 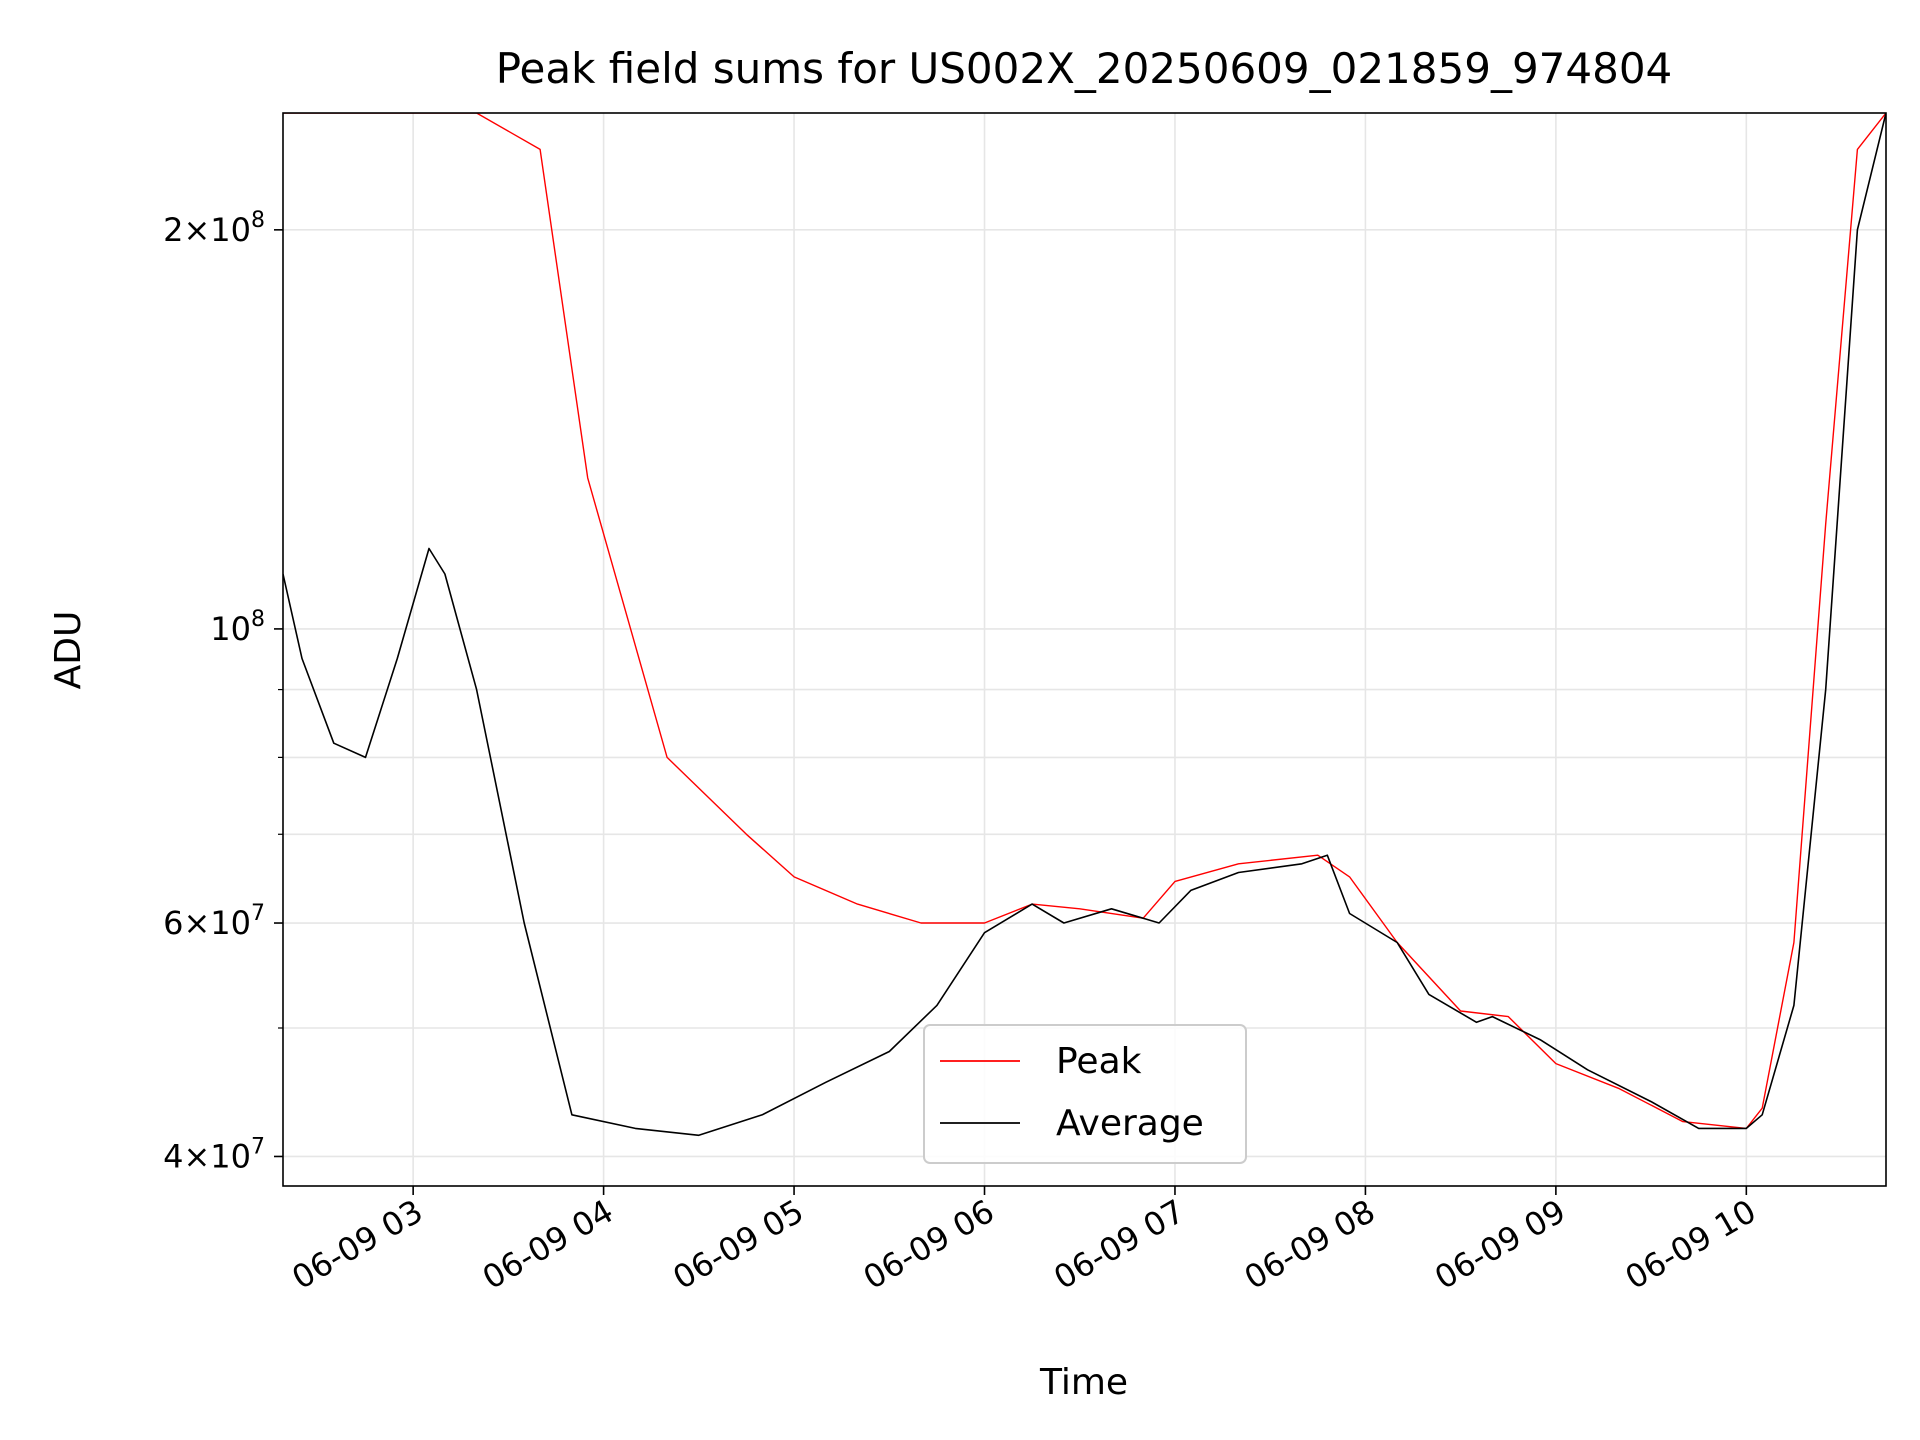 I want to click on x-tick-label: 06-09 09, so click(x=1500, y=1244).